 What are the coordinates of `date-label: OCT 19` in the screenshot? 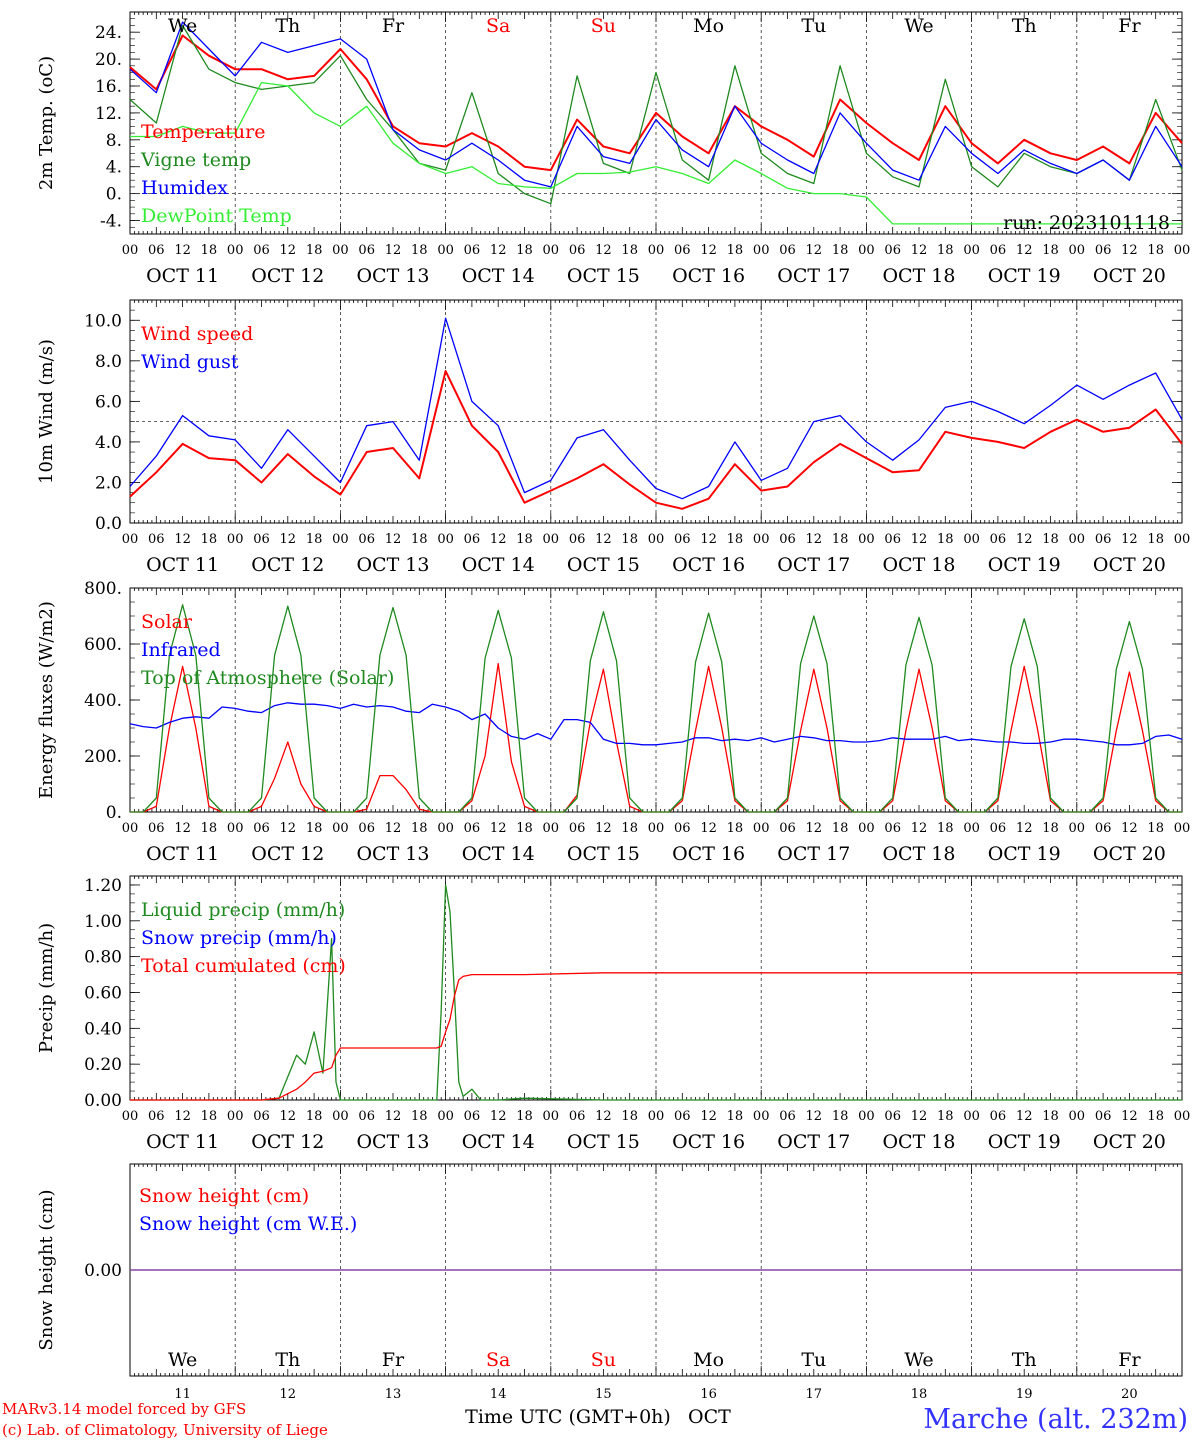 It's located at (1024, 854).